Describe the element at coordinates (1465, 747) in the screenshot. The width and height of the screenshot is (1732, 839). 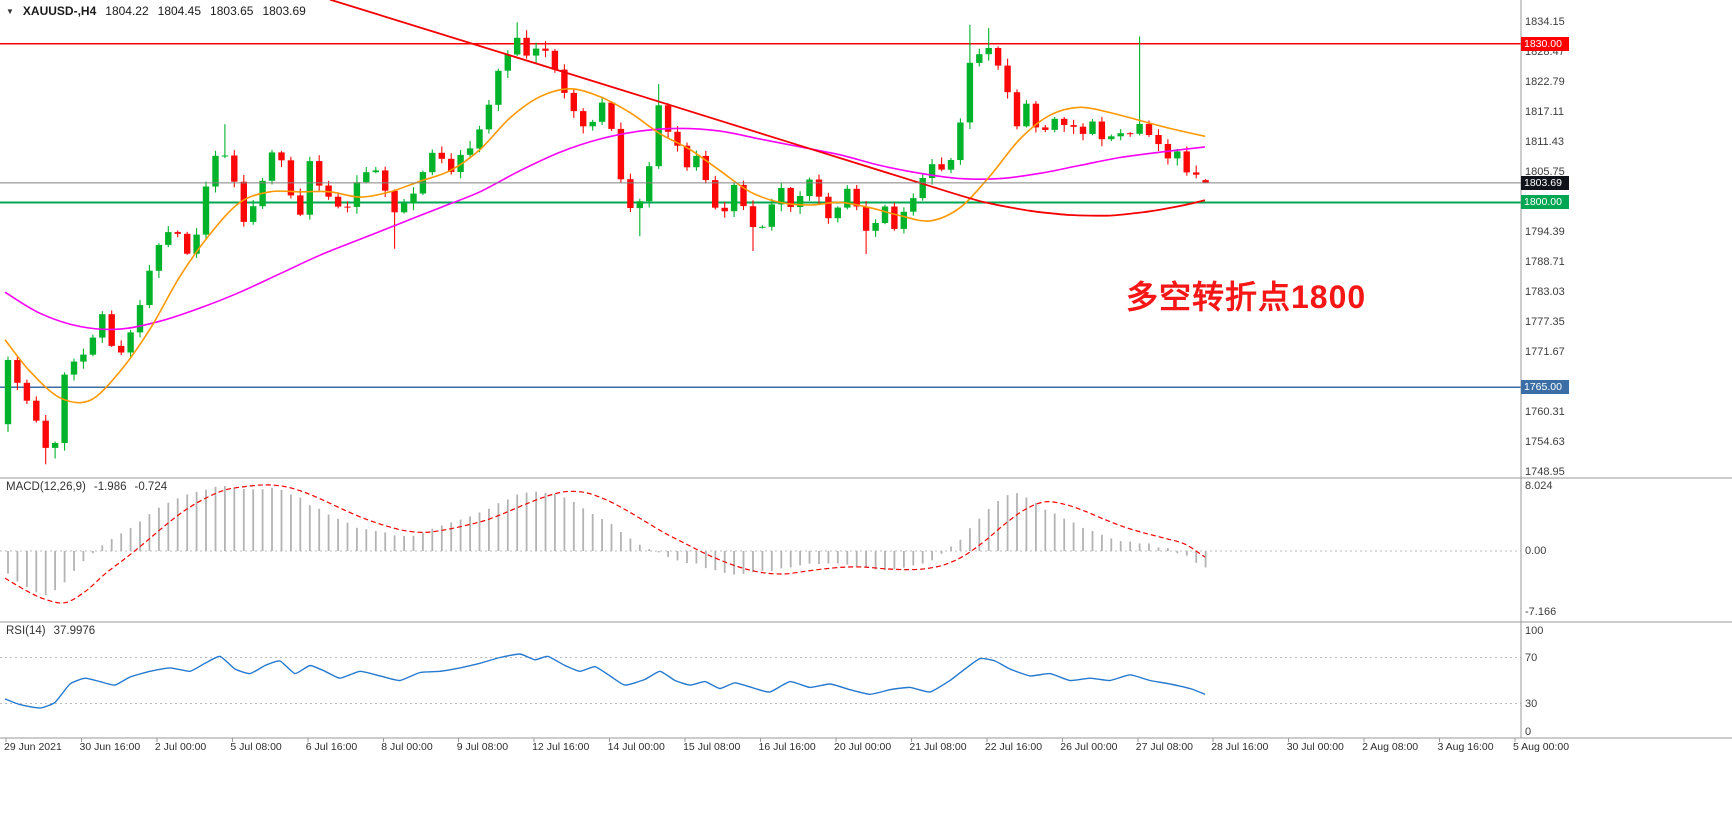
I see `time-axis-label: 3 Aug 16:00` at that location.